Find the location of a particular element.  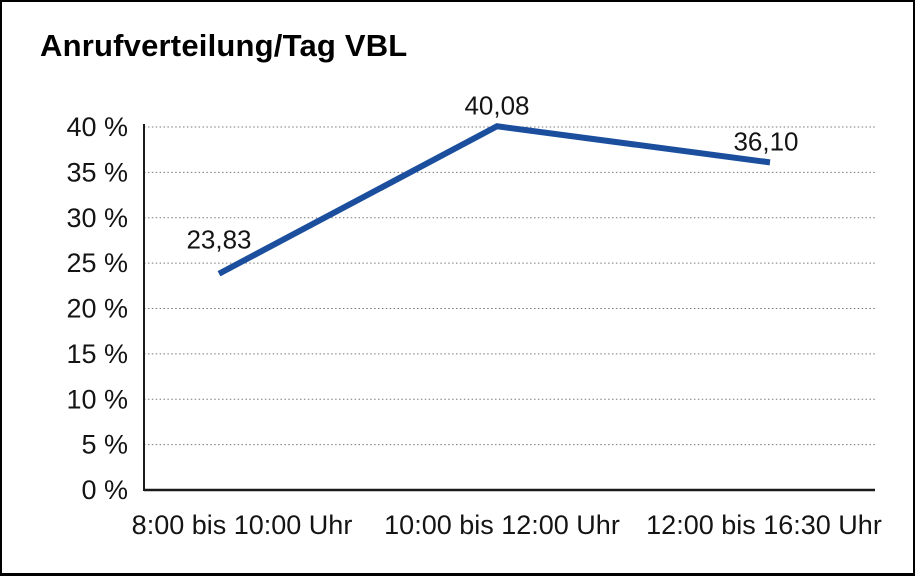

x-category-label: 8:00 bis 10:00 Uhr is located at coordinates (242, 525).